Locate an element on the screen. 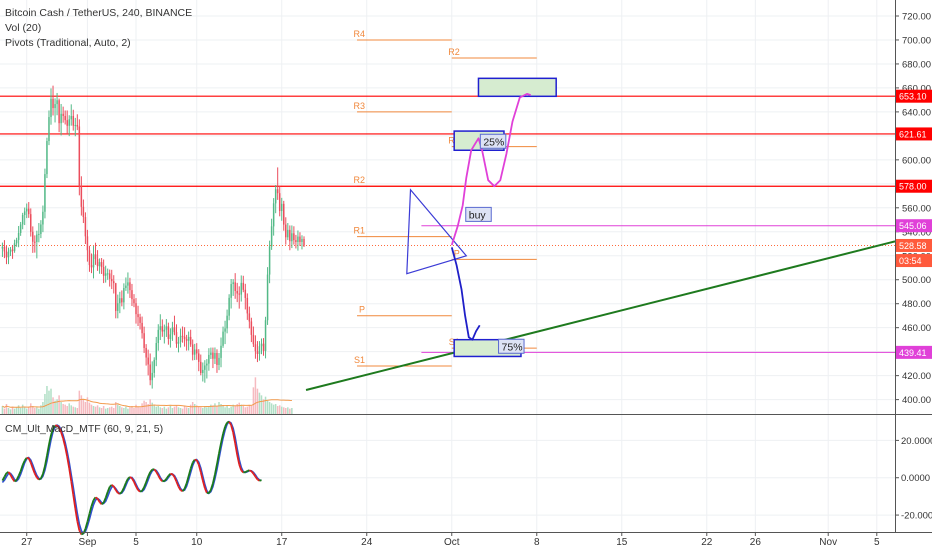 The width and height of the screenshot is (932, 550). macd-tick-label: 0.0000 is located at coordinates (915, 478).